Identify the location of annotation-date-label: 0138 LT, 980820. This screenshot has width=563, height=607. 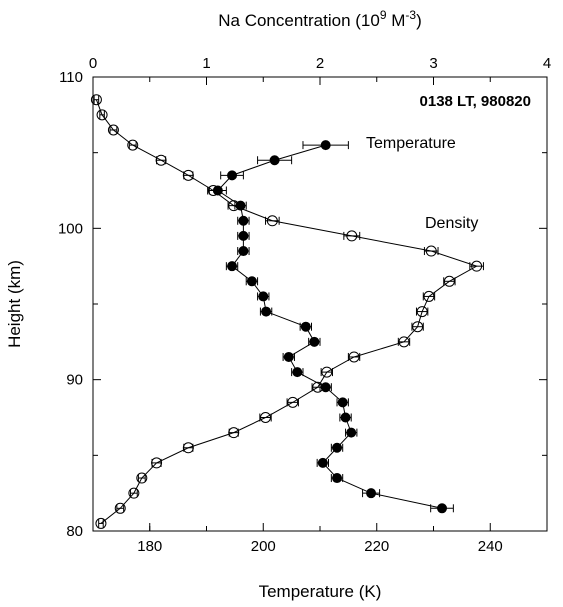
(475, 101).